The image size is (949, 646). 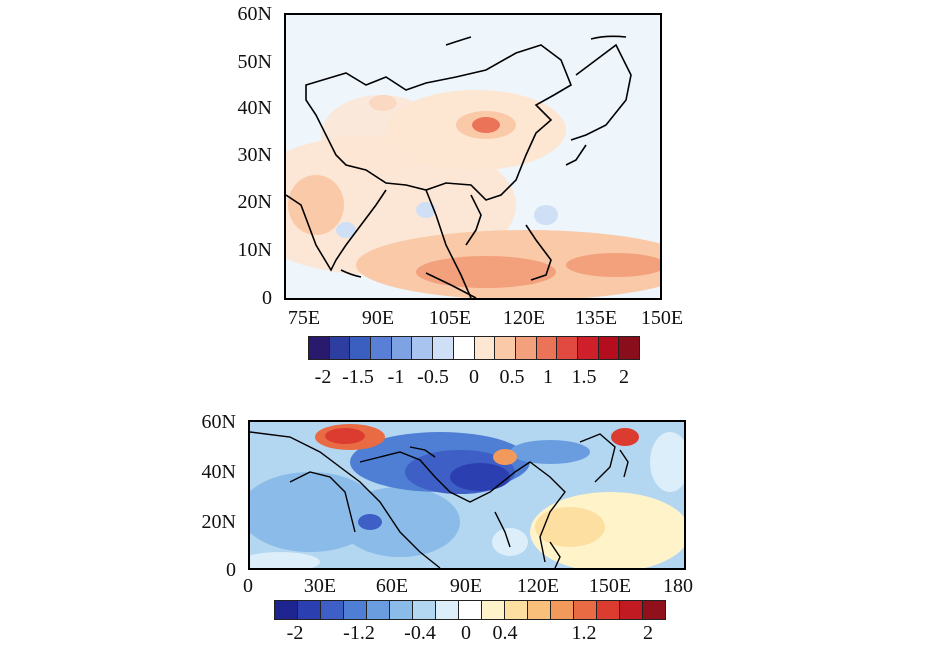 I want to click on top-x-tick: 75E, so click(x=304, y=318).